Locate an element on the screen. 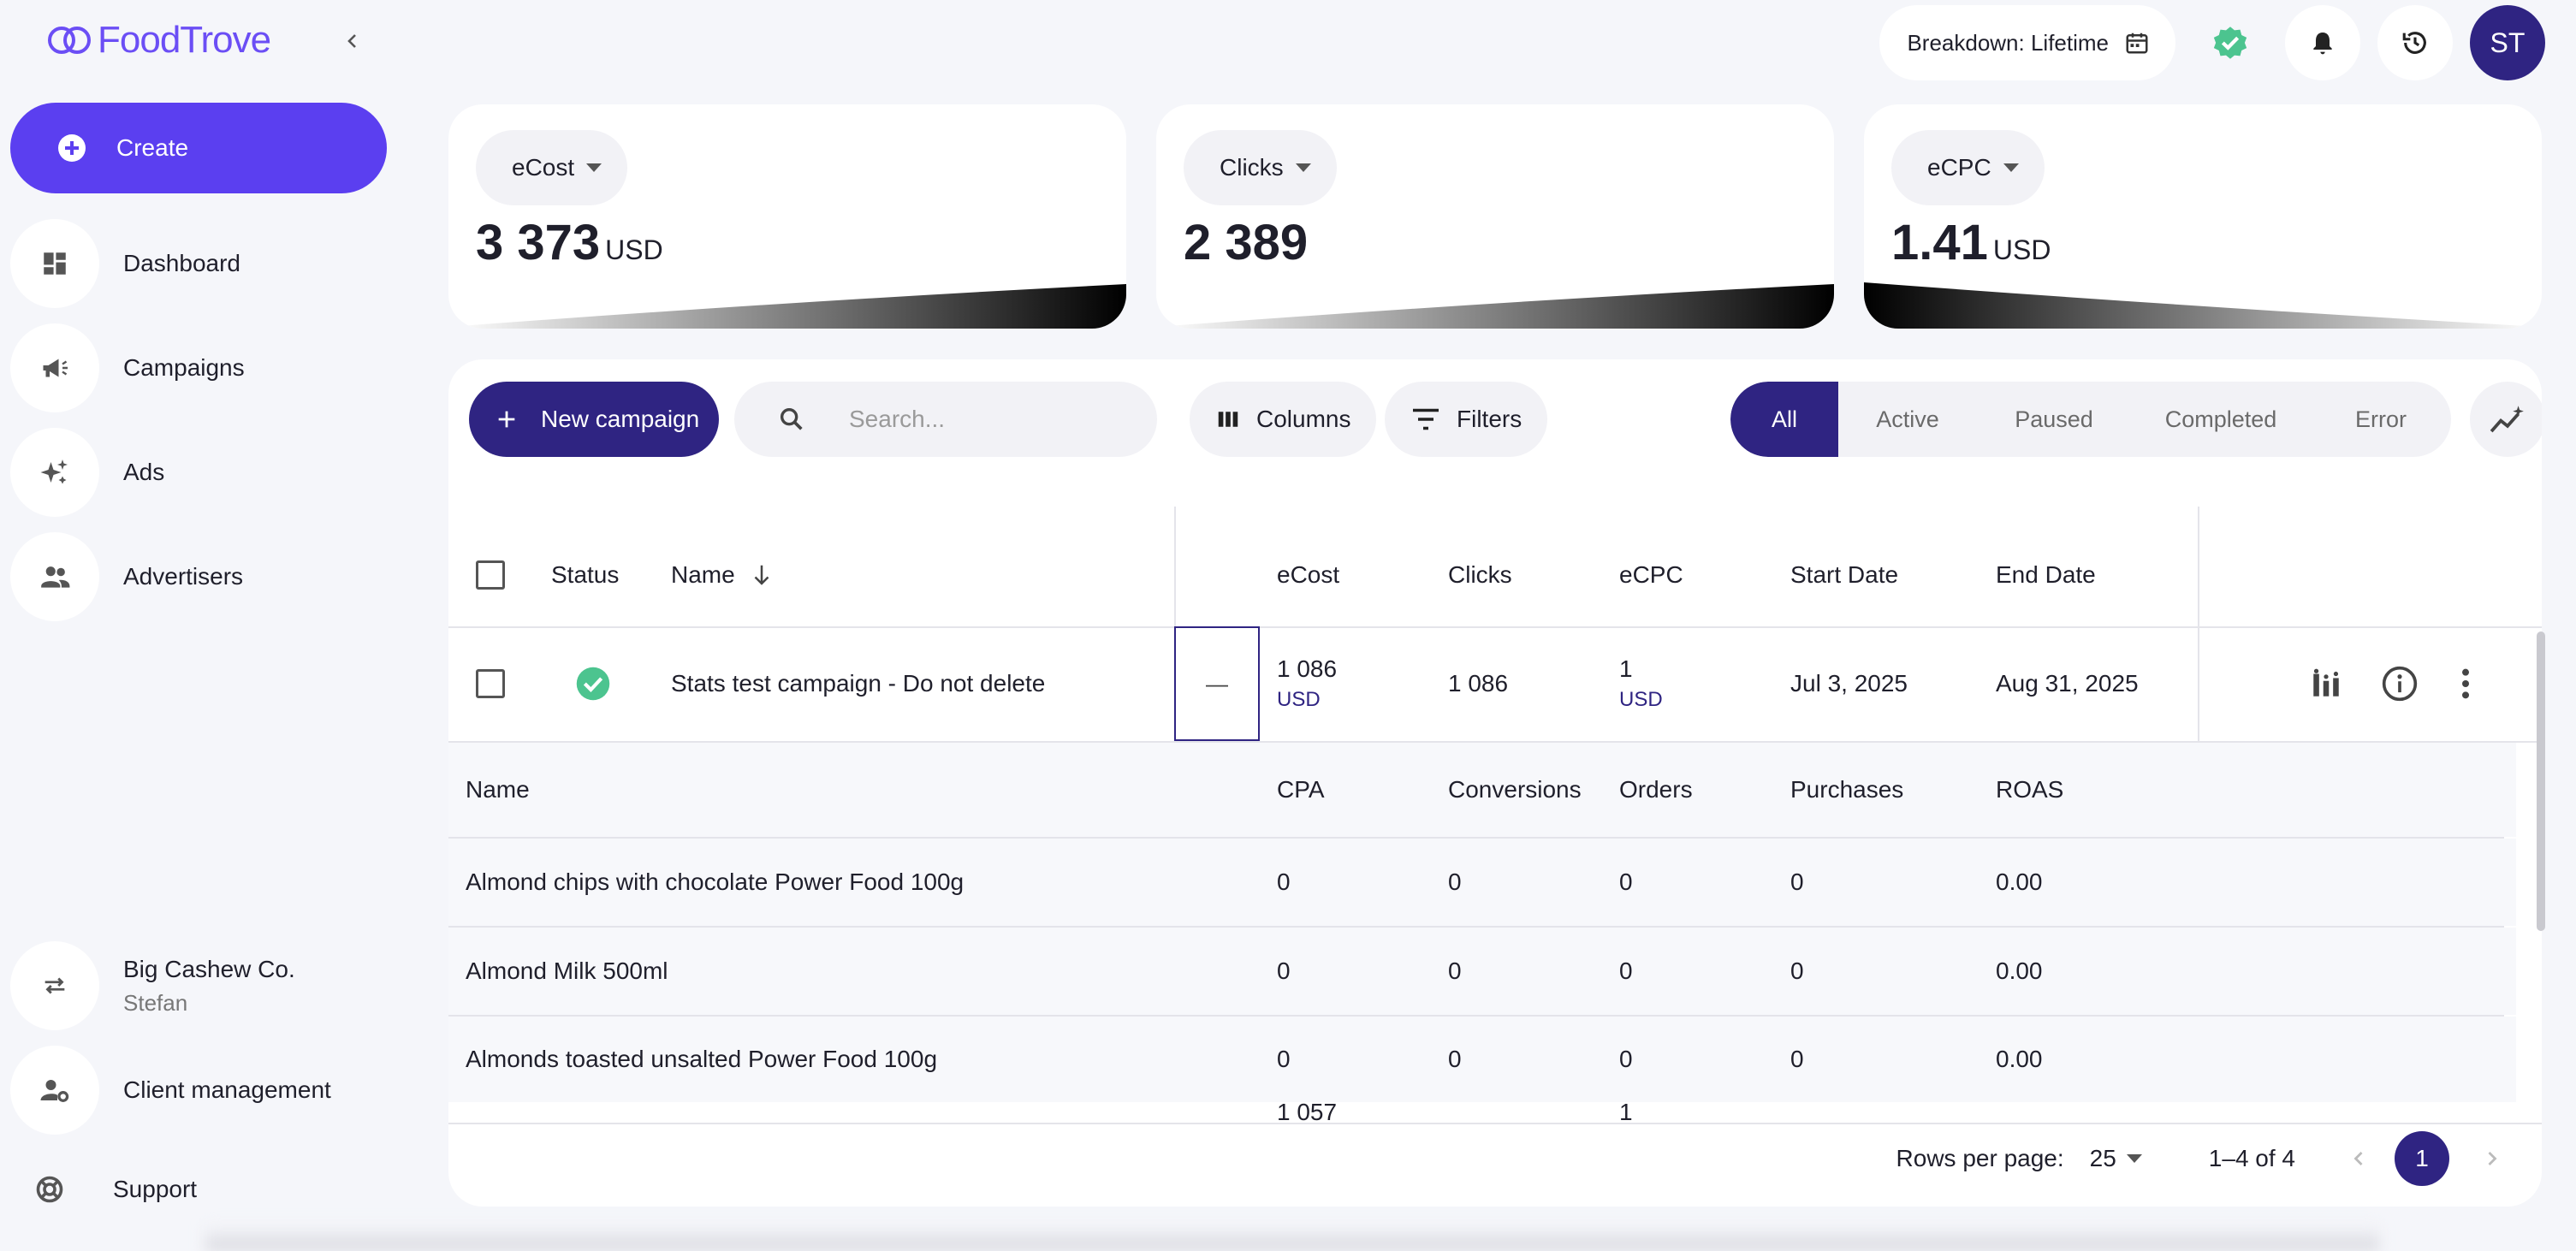 The width and height of the screenshot is (2576, 1251). page-range: 1–4 of 4 is located at coordinates (2251, 1158).